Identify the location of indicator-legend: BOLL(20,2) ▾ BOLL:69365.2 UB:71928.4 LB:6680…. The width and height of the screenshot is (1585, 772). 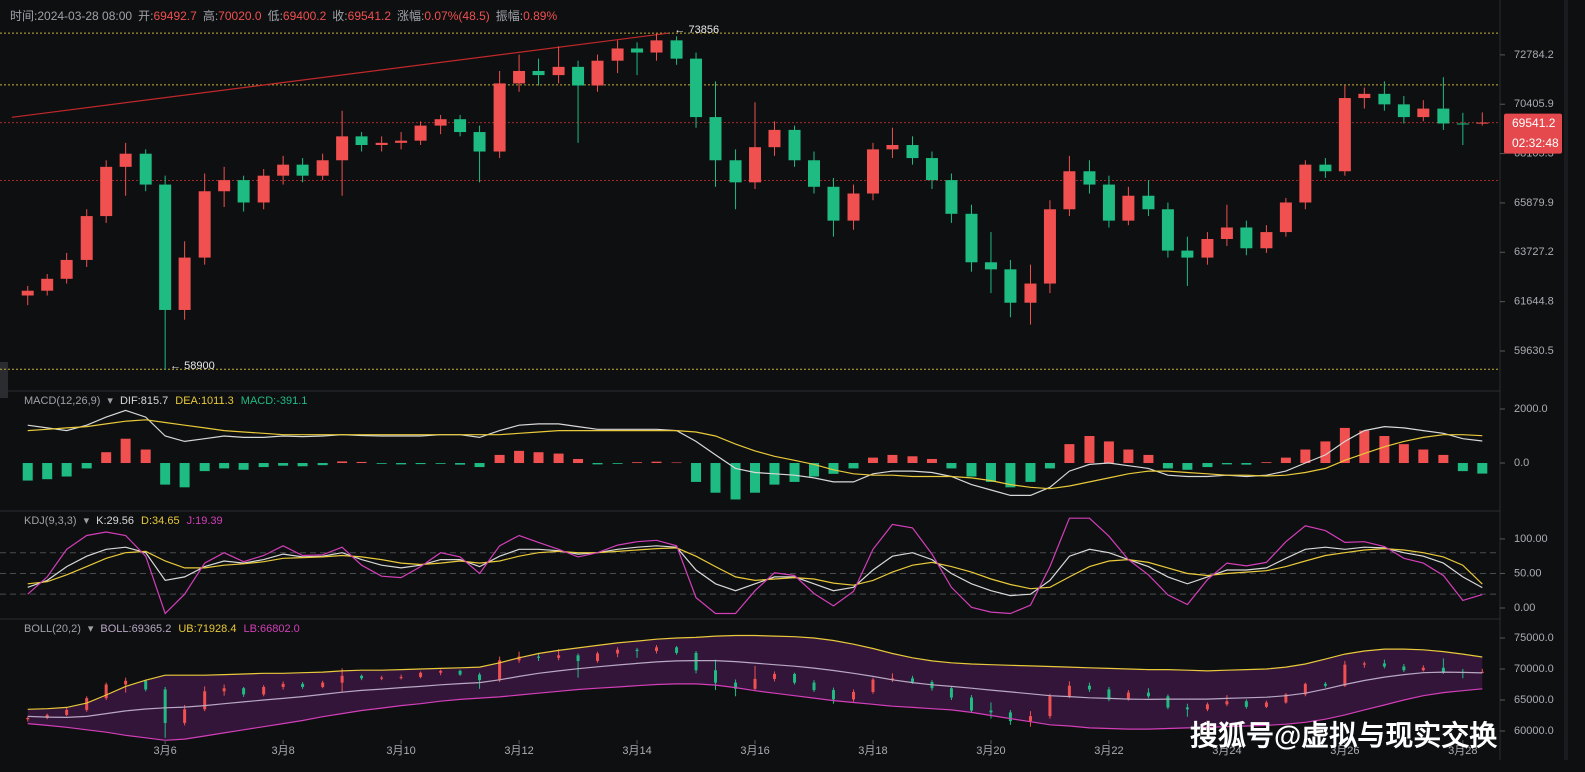
(165, 628).